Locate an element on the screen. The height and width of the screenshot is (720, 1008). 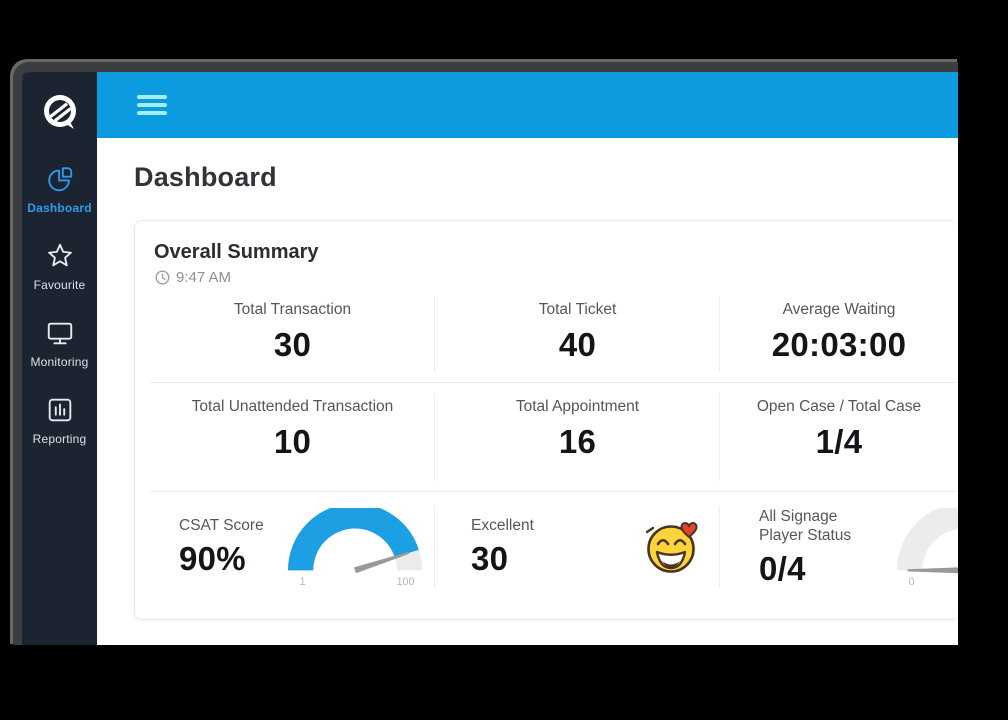
metric-value: 40 is located at coordinates (577, 344).